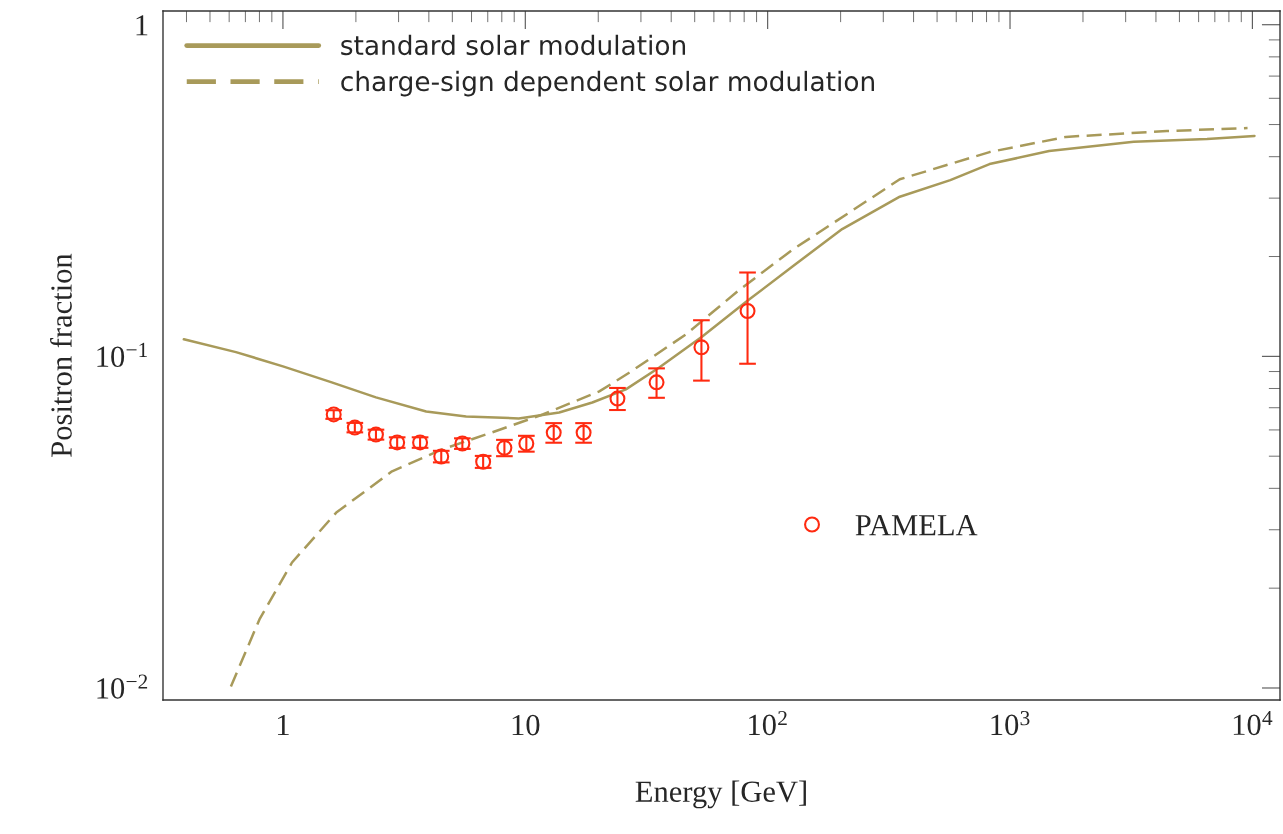 The image size is (1283, 834). Describe the element at coordinates (61, 355) in the screenshot. I see `y-axis-title: Positron fraction` at that location.